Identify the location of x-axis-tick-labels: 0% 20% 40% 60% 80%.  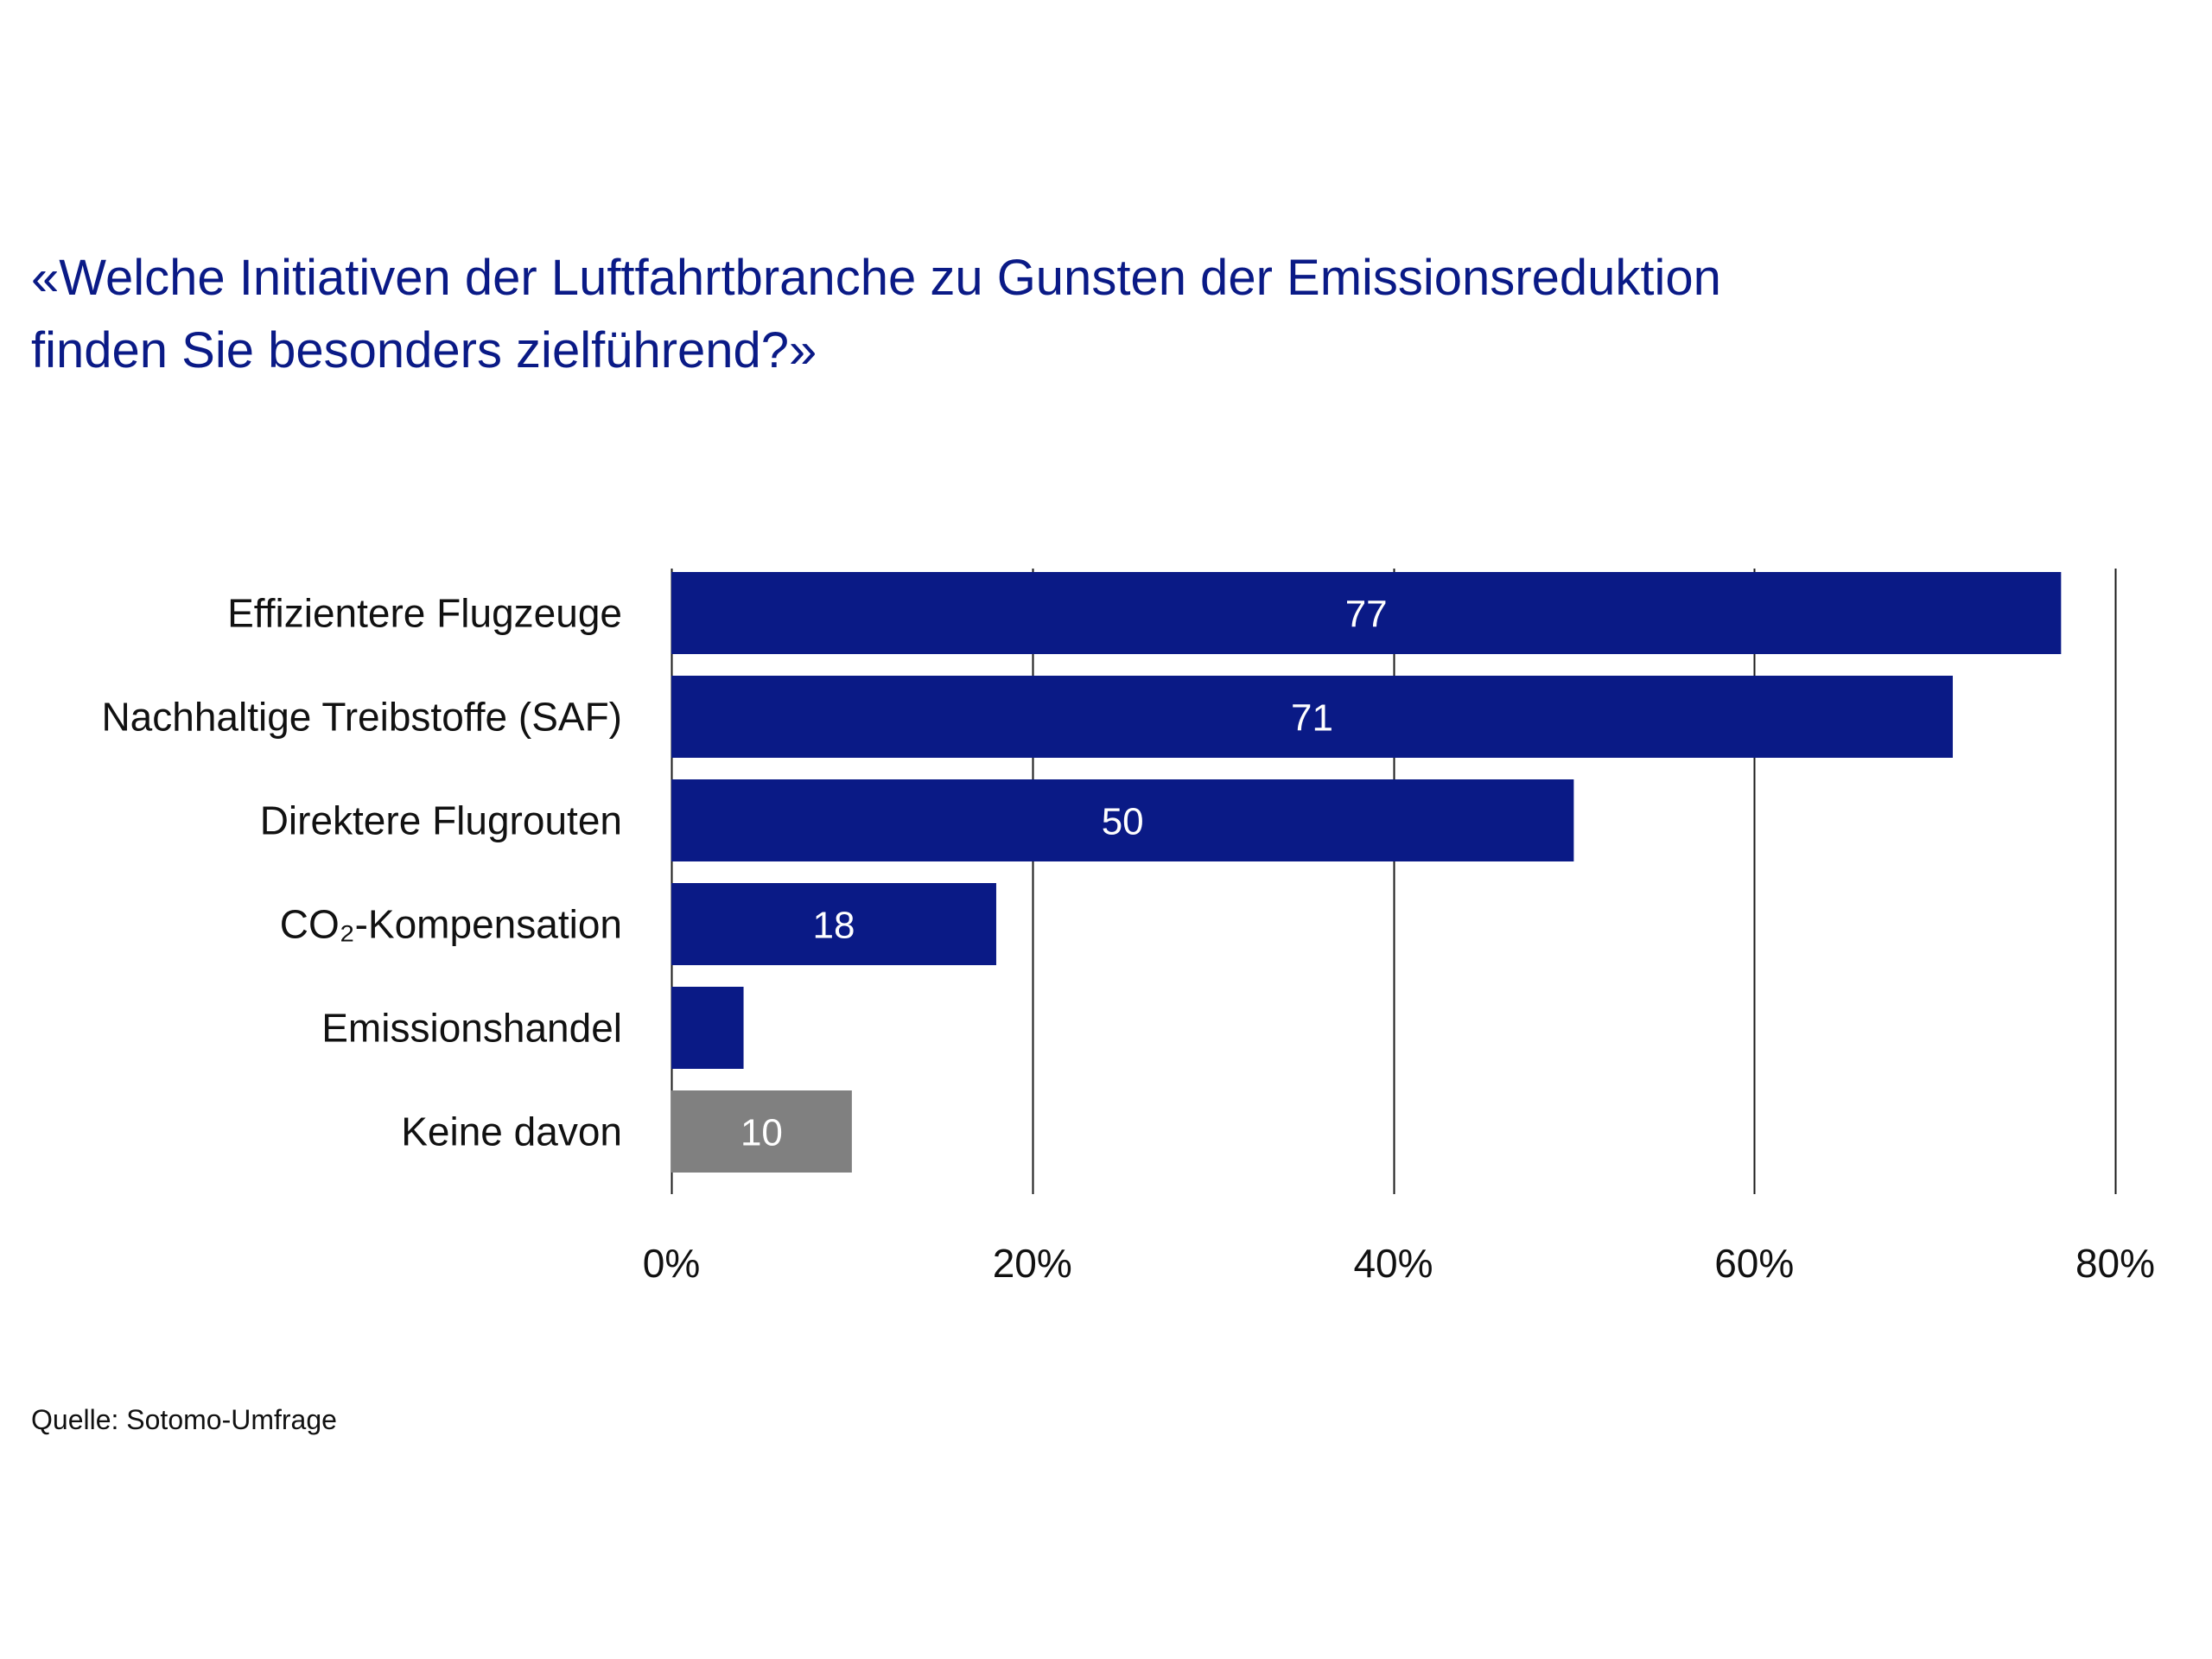
(1399, 1263).